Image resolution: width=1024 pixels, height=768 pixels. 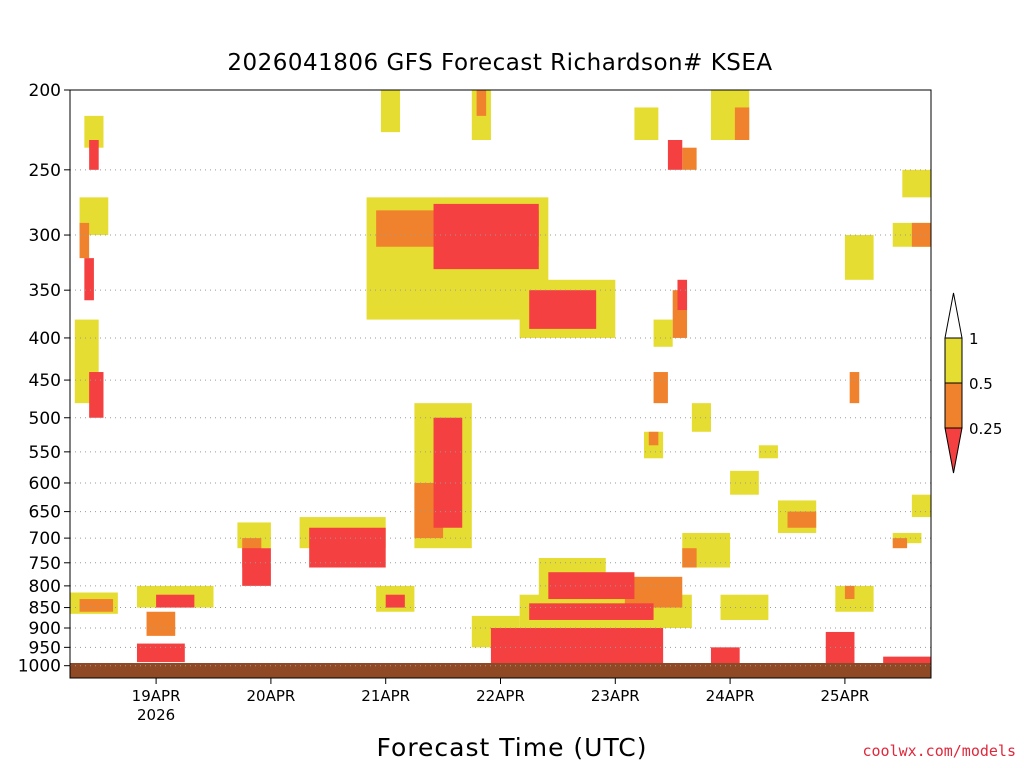 I want to click on x-tick-label: 22APR, so click(x=500, y=696).